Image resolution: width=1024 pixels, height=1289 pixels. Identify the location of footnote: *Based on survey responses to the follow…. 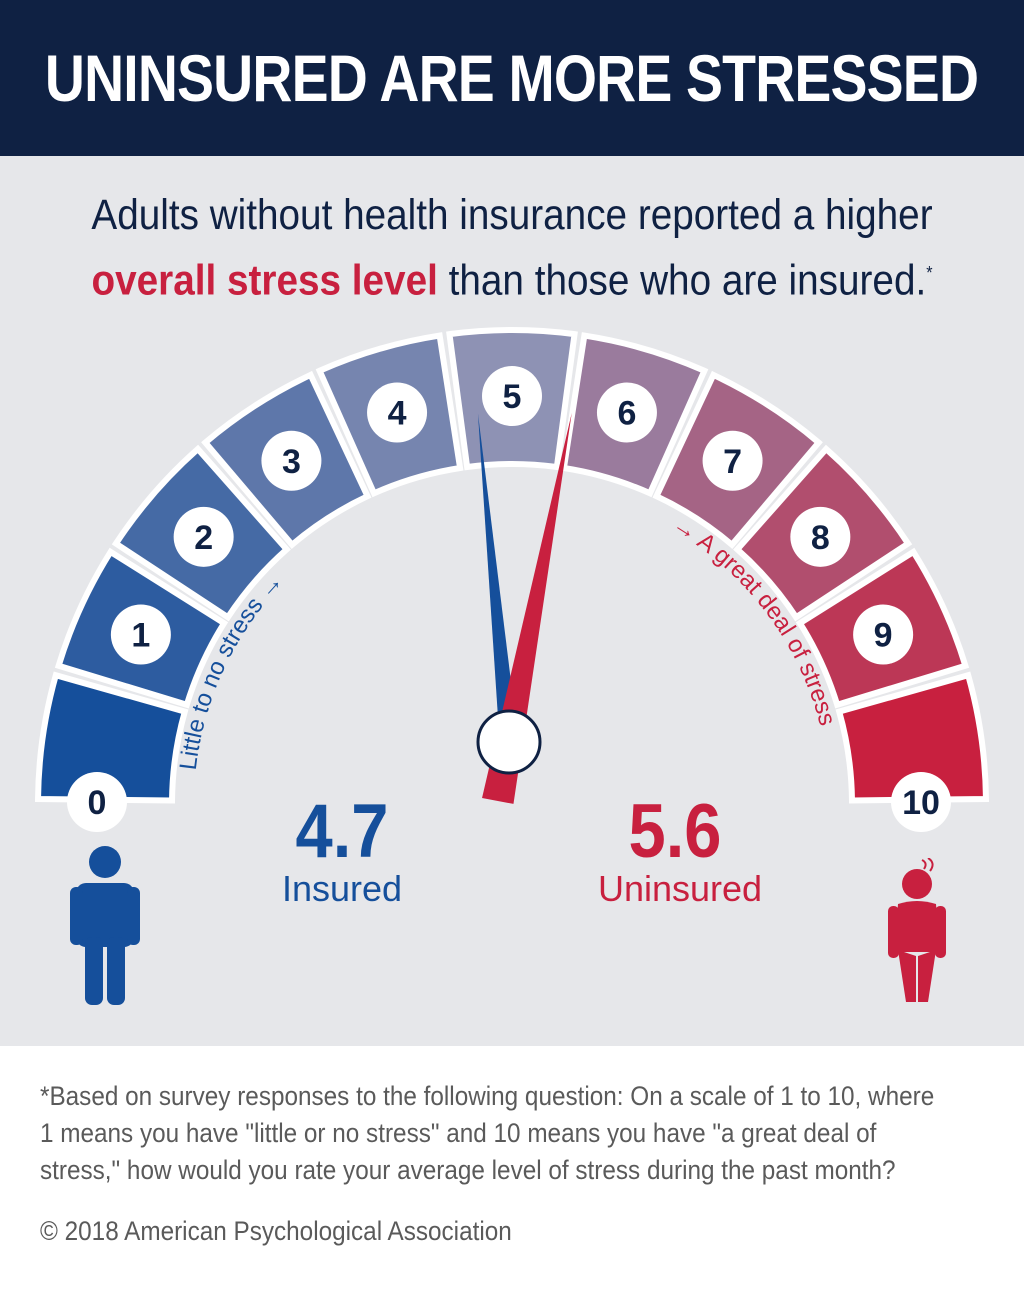
(487, 1133).